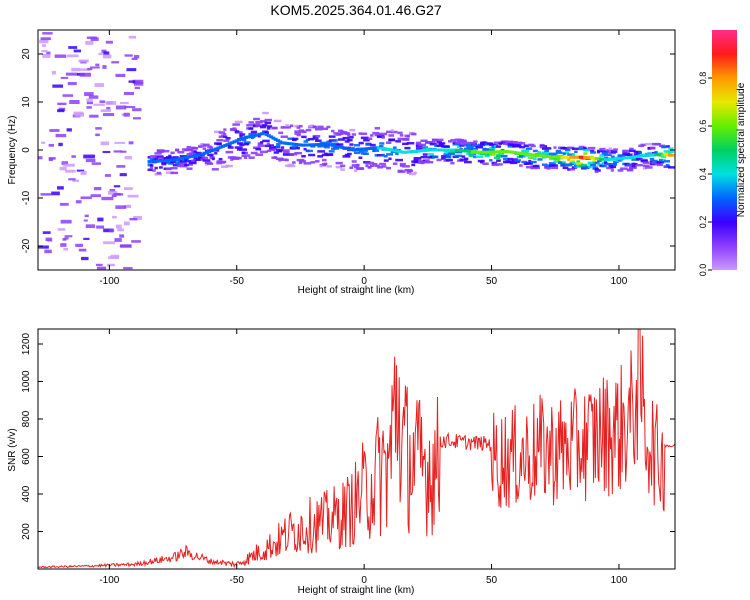 The image size is (750, 600). I want to click on colorbar-strip, so click(724, 150).